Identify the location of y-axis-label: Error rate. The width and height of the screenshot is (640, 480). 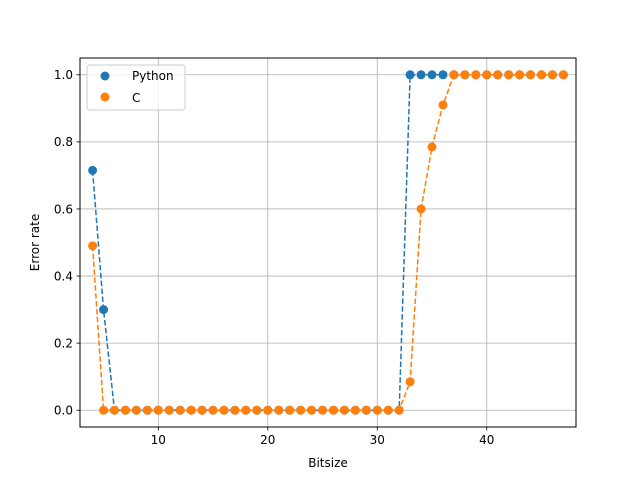
(35, 242).